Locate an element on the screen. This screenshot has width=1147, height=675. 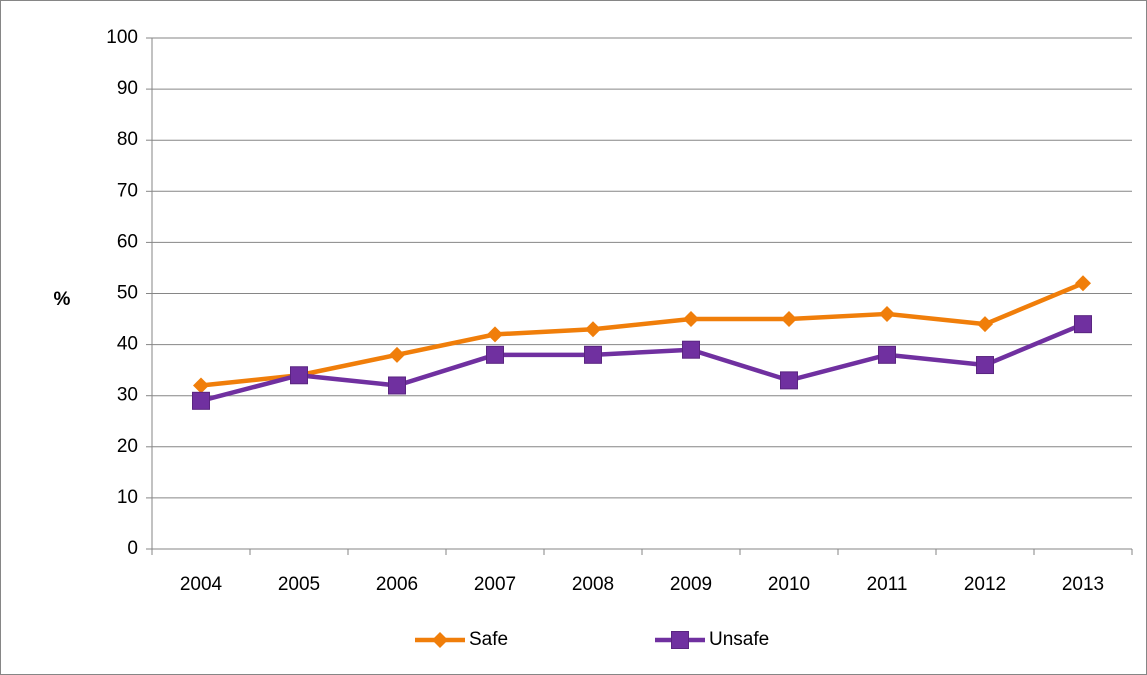
x-tick-label: 2012 is located at coordinates (985, 584).